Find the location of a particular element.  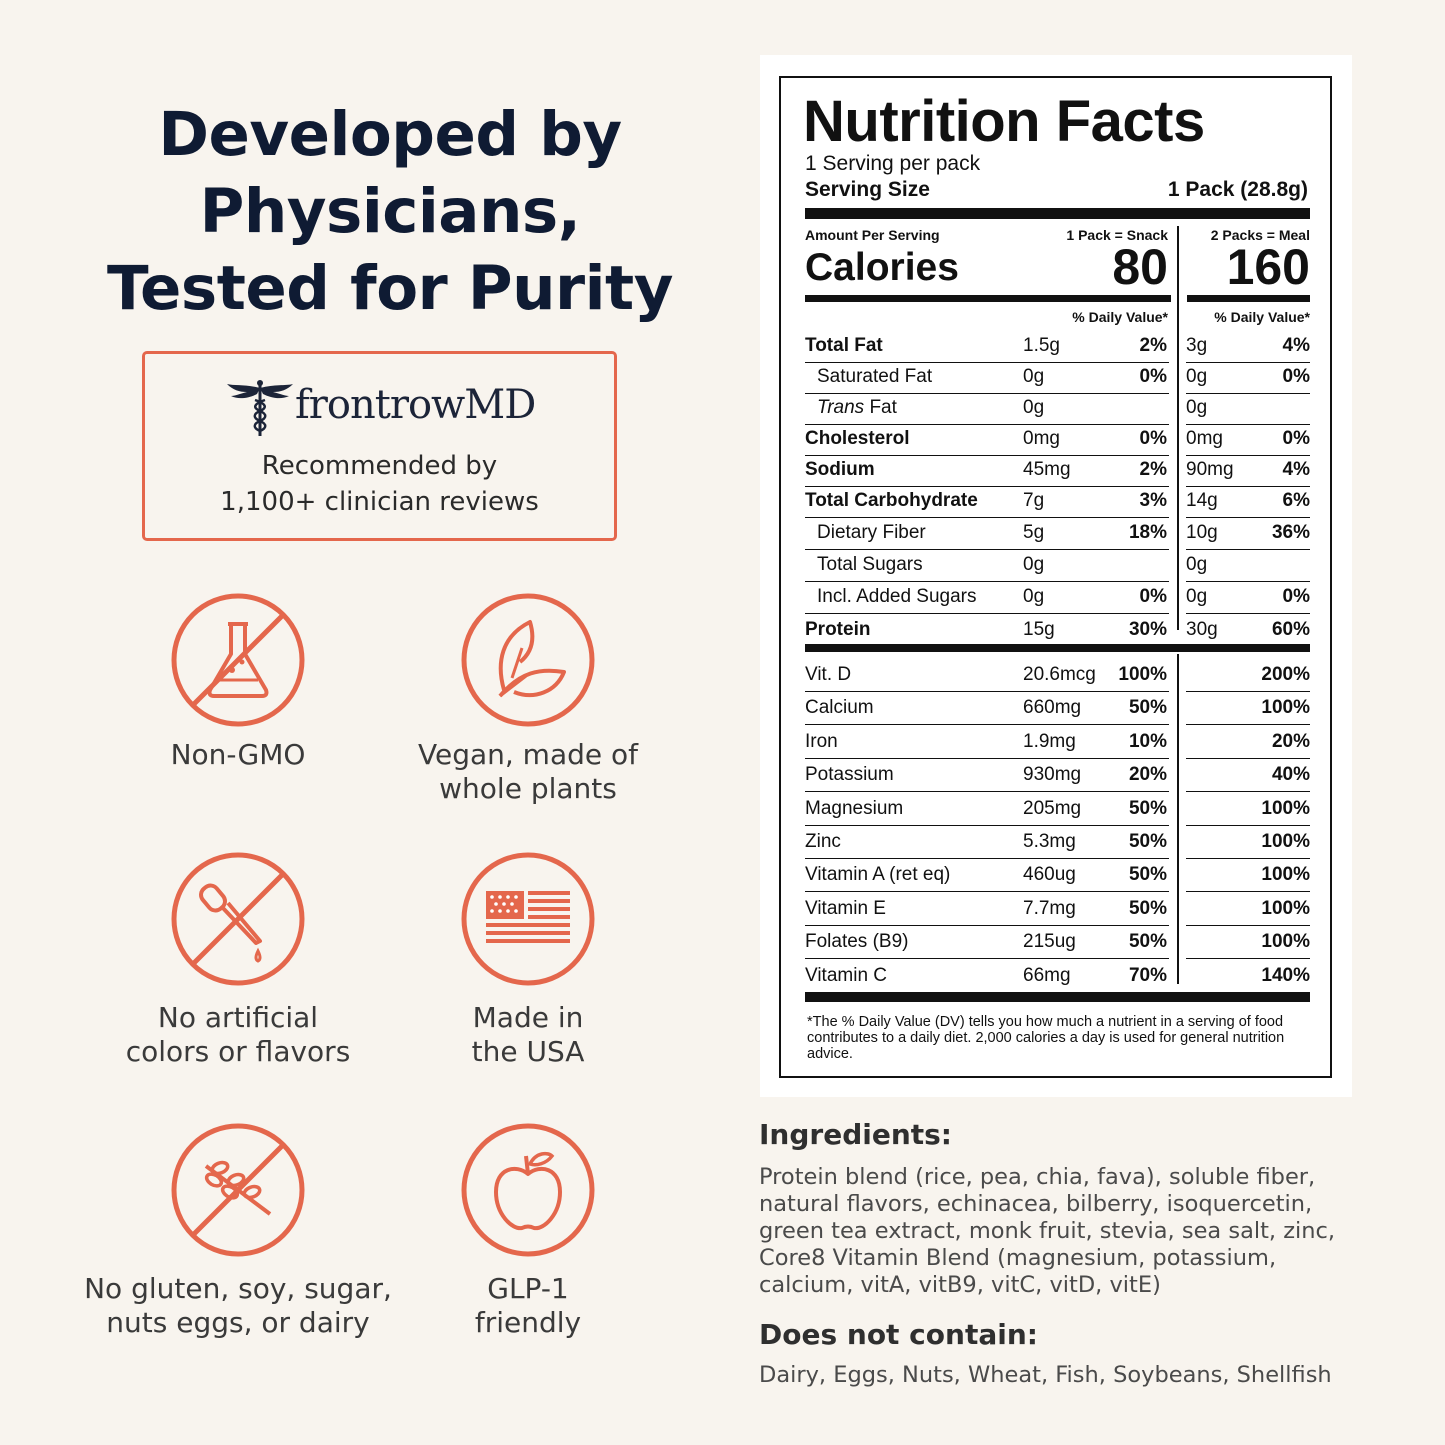

amount-snack: 1.5g is located at coordinates (1041, 345).